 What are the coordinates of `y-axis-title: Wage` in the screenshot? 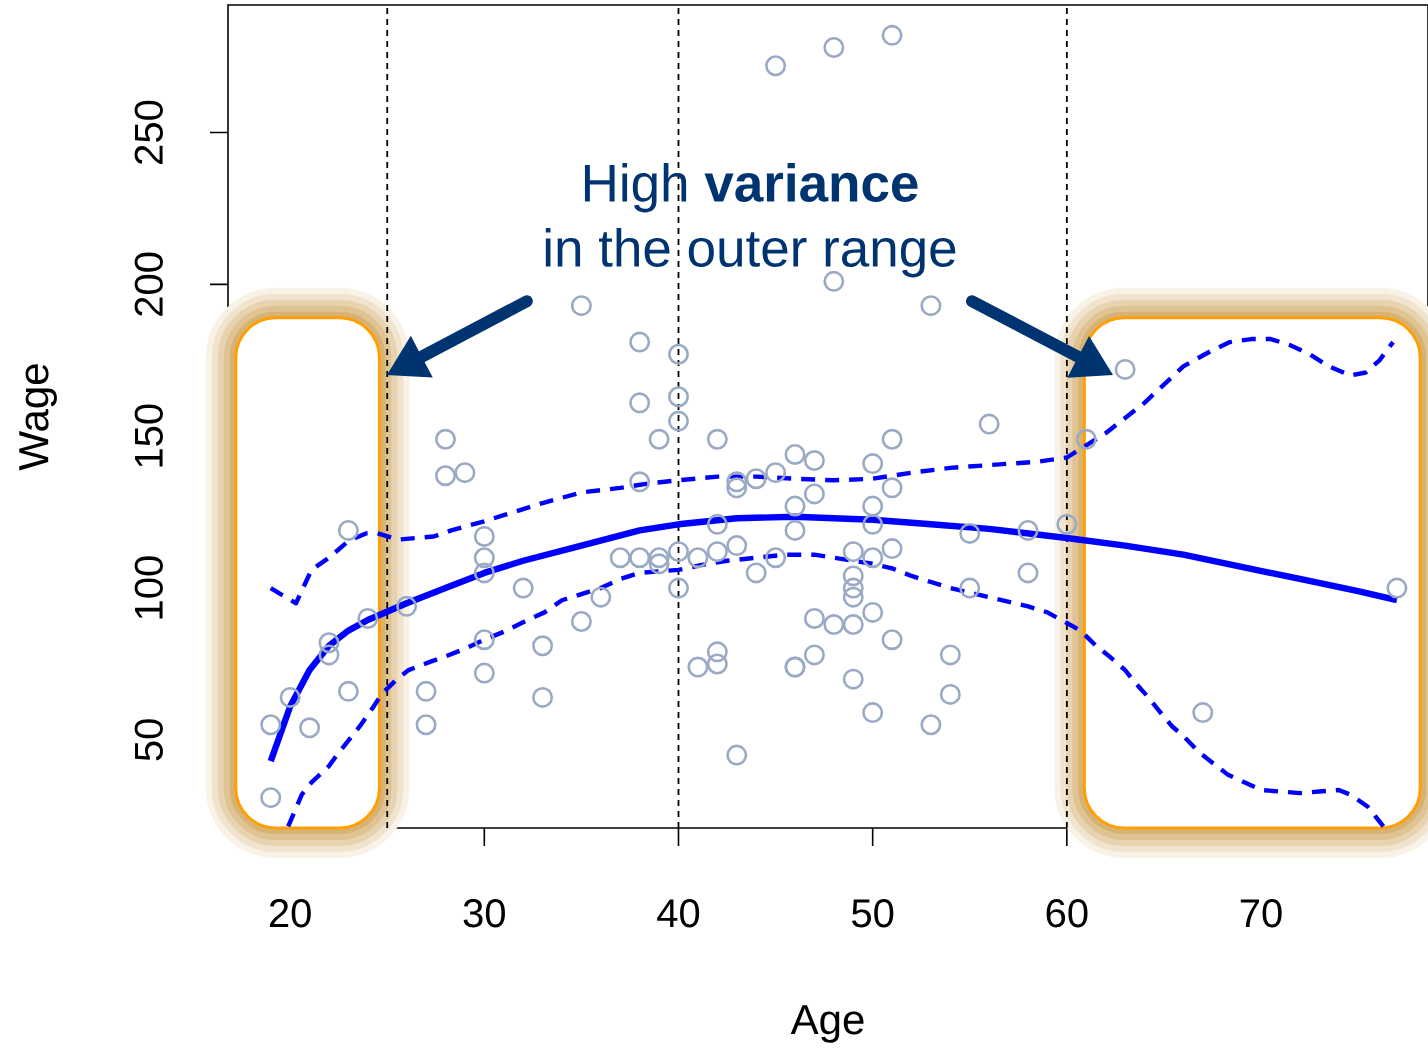 It's located at (38, 417).